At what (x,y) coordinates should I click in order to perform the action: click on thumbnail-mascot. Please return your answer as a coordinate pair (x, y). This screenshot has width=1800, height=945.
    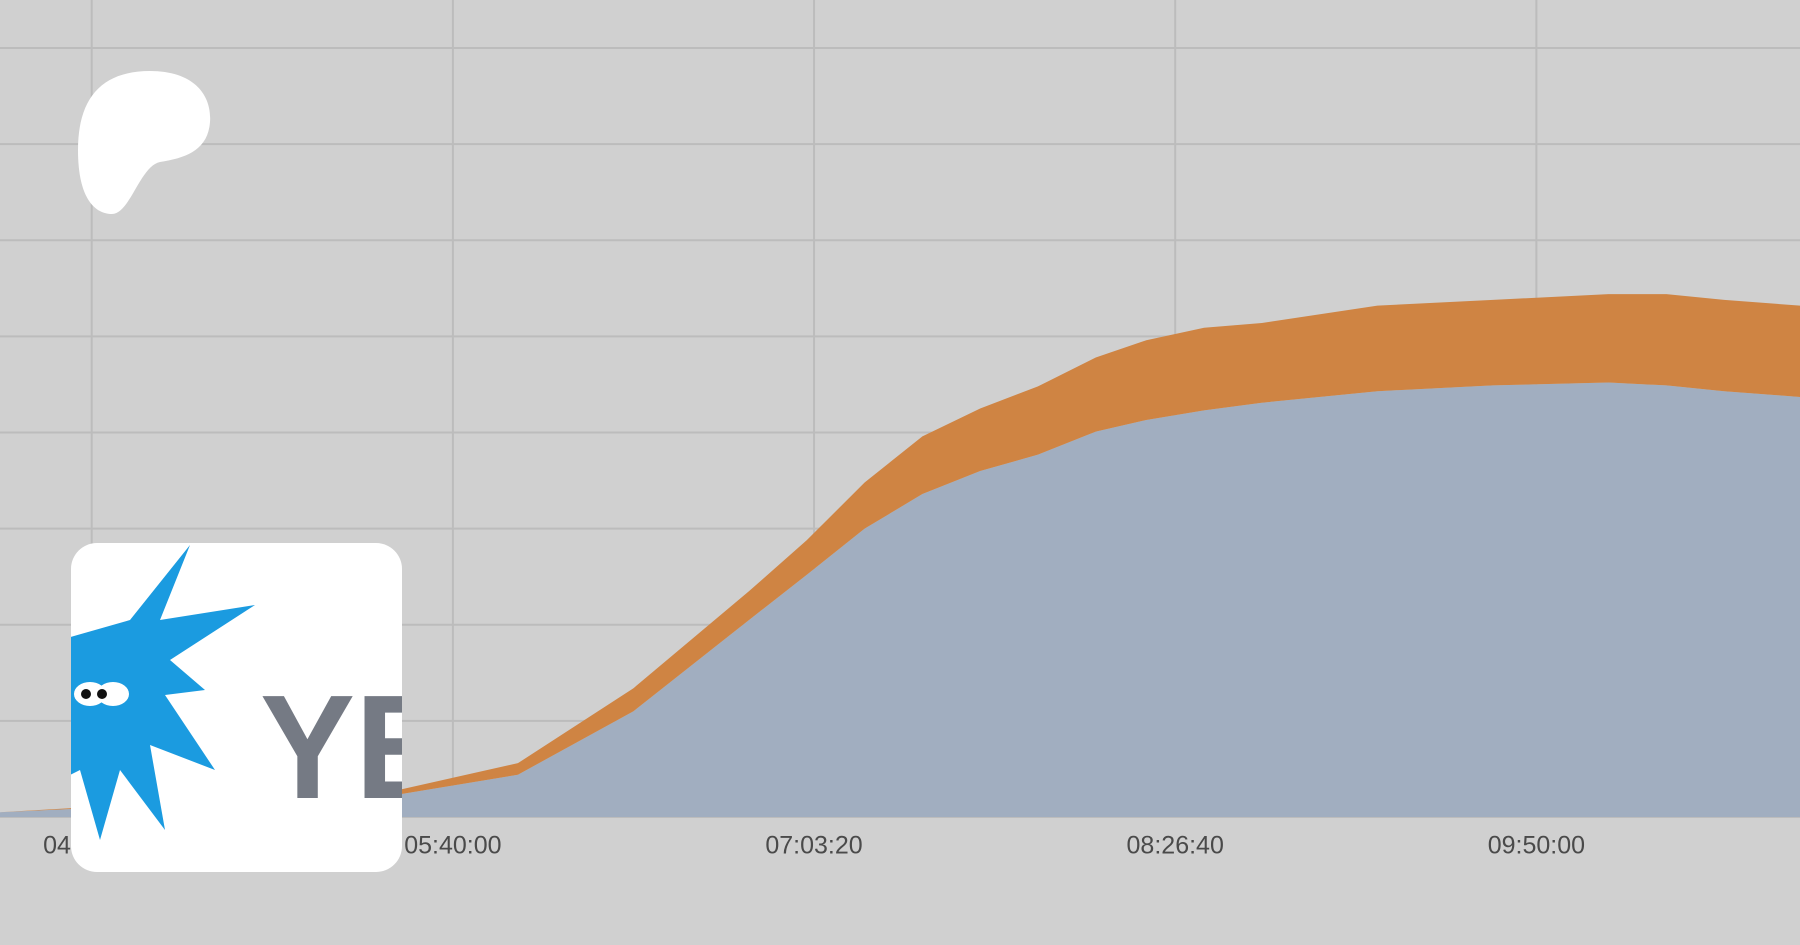
    Looking at the image, I should click on (163, 692).